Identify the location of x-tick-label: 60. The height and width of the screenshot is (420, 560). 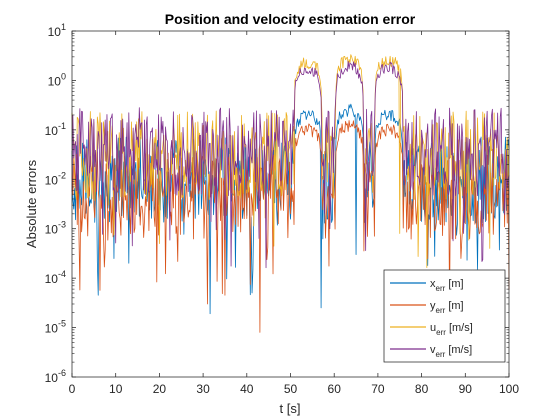
(335, 389).